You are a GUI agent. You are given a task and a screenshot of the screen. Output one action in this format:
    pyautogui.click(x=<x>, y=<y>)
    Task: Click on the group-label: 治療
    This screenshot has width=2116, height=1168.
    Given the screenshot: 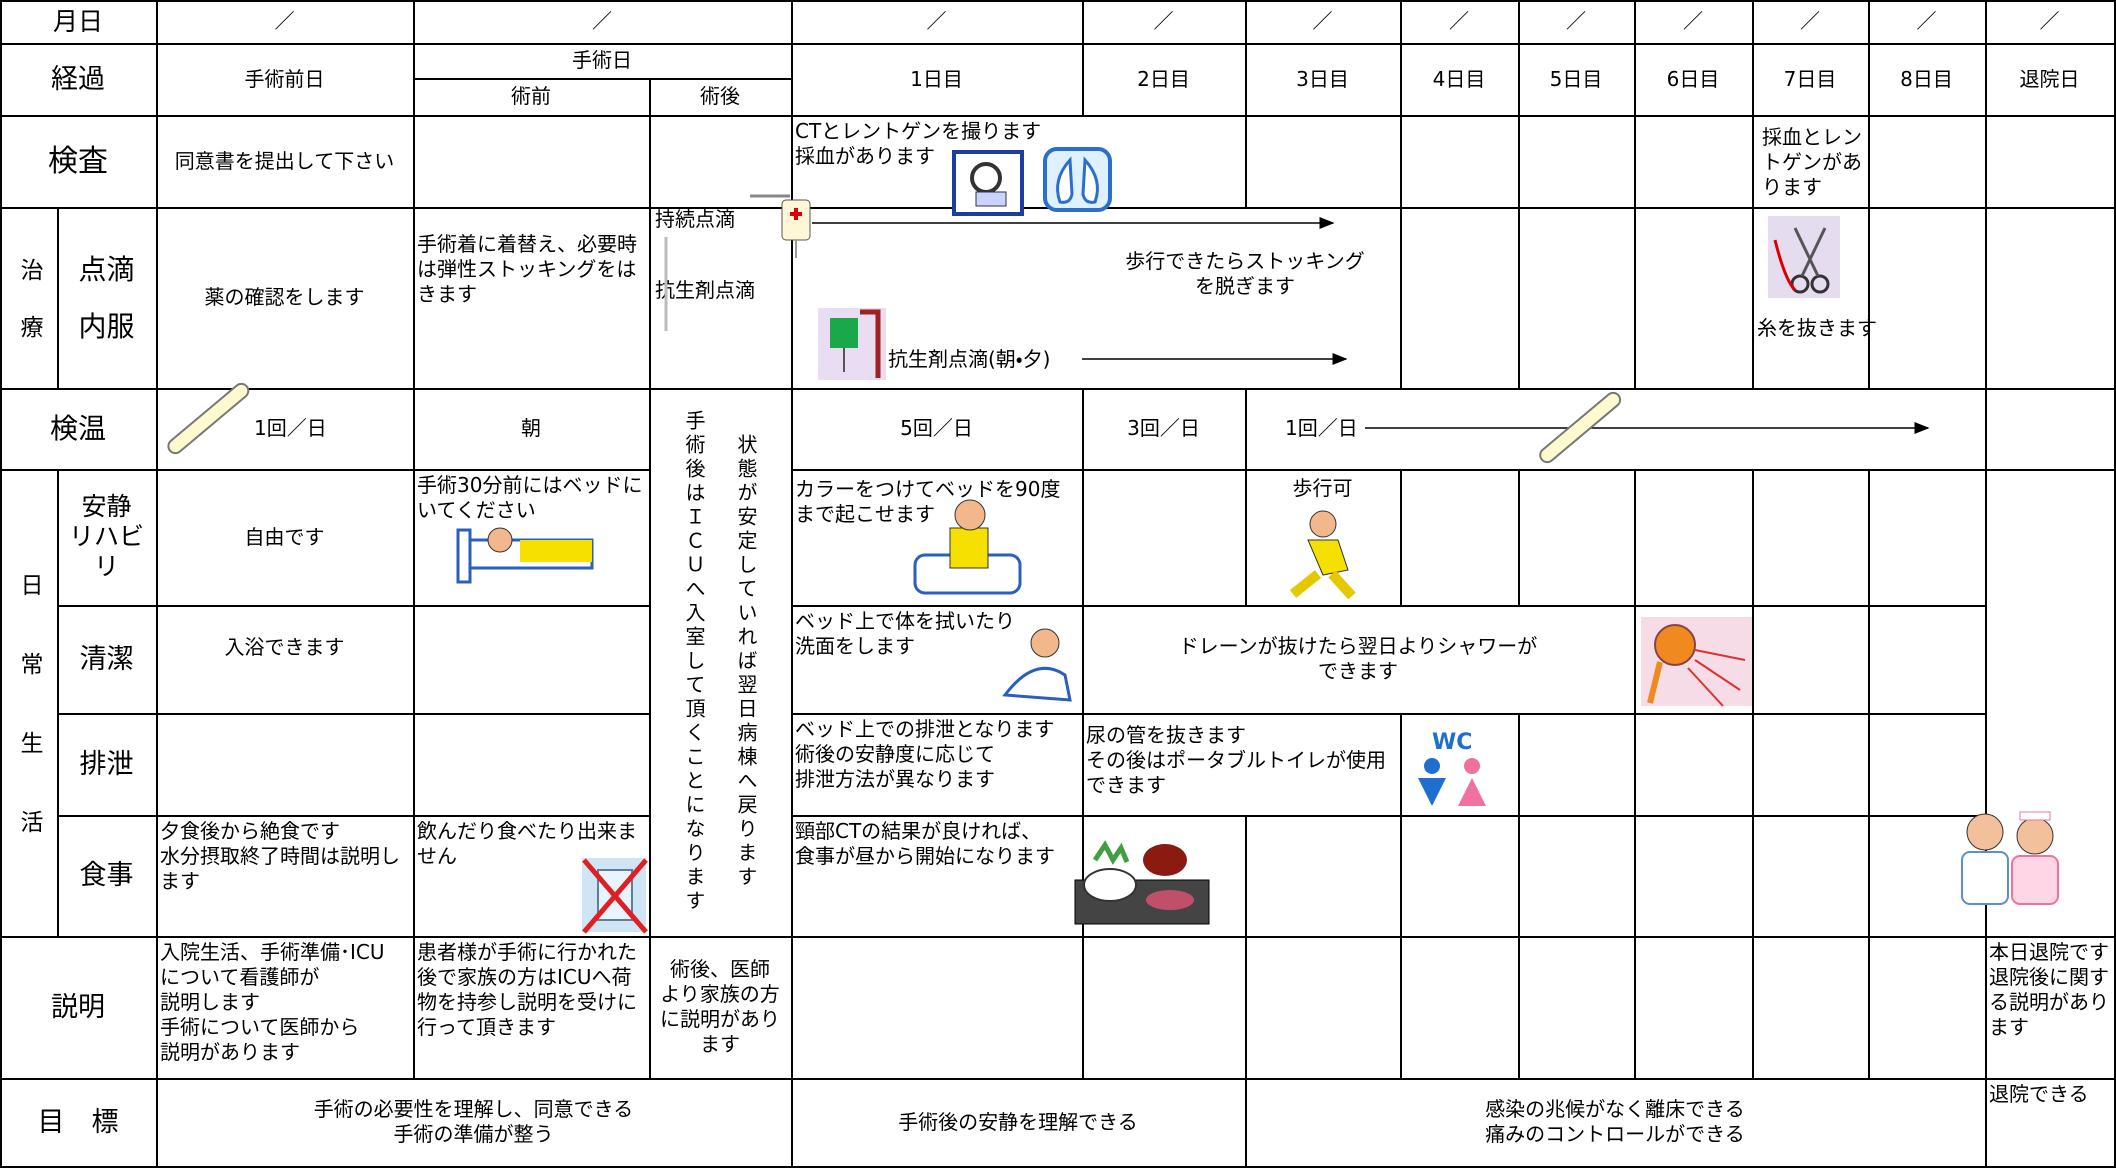 What is the action you would take?
    pyautogui.click(x=29, y=314)
    